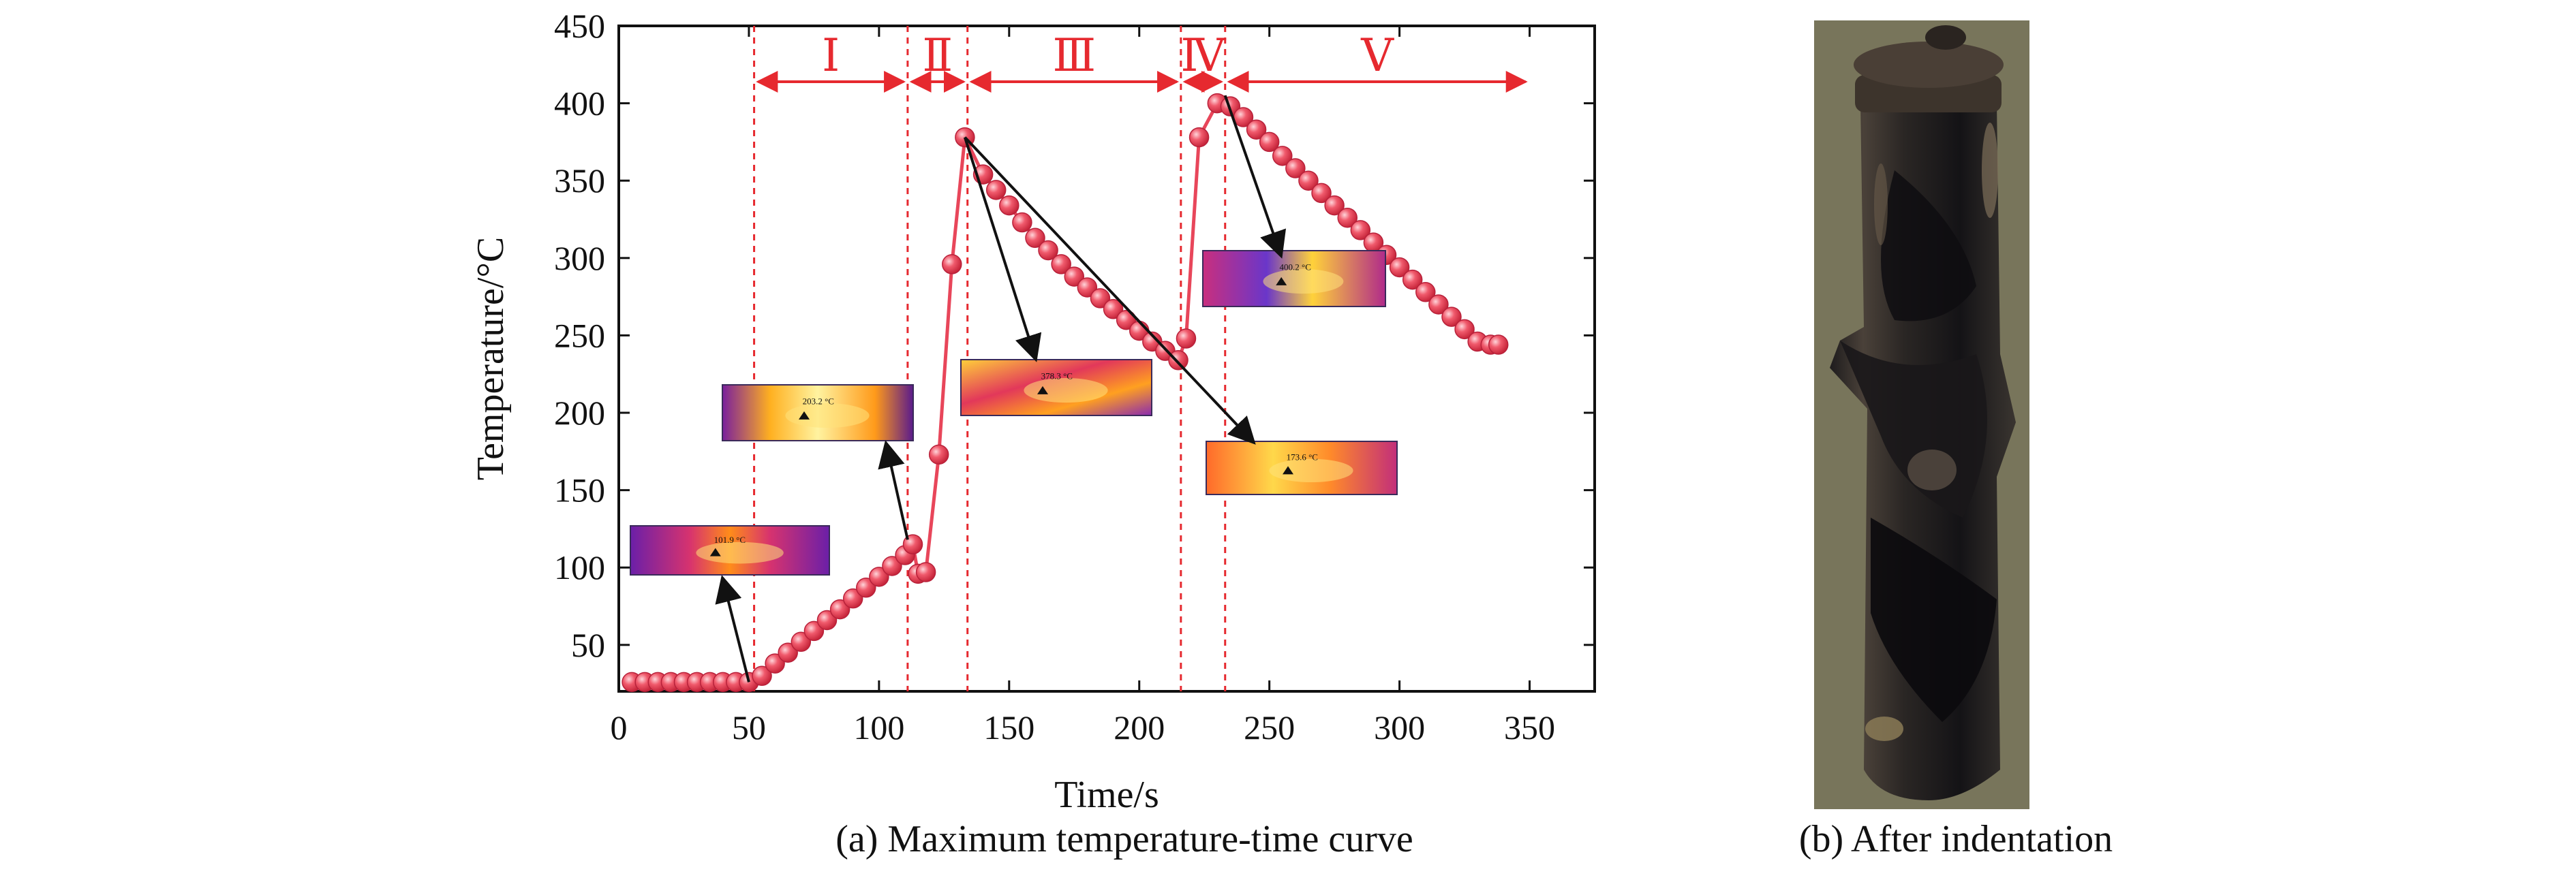 This screenshot has height=880, width=2576. Describe the element at coordinates (1009, 727) in the screenshot. I see `x-tick-label: 150` at that location.